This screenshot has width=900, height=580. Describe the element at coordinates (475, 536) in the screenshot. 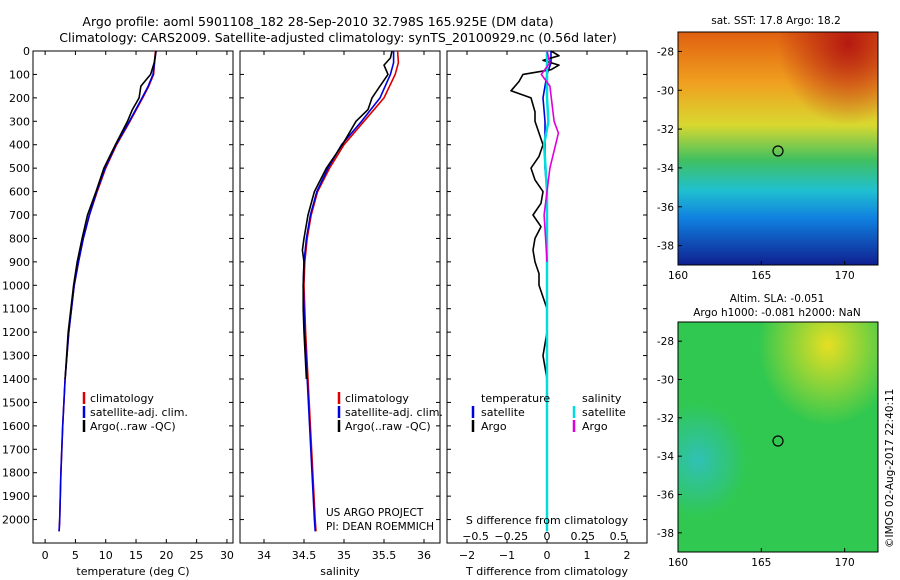

I see `s-tick-label: −0.5` at that location.